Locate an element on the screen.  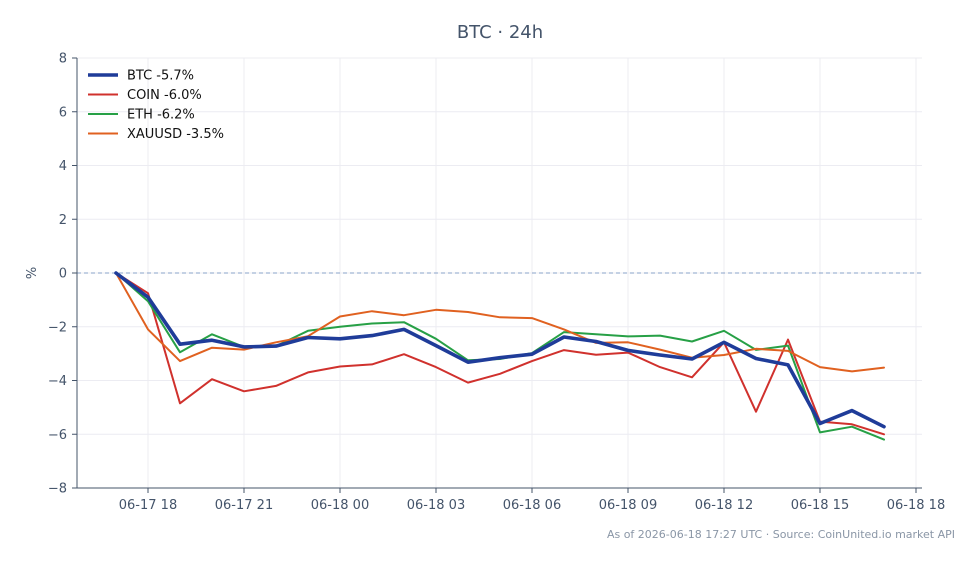
x-tick-label: 06-18 18 is located at coordinates (916, 505).